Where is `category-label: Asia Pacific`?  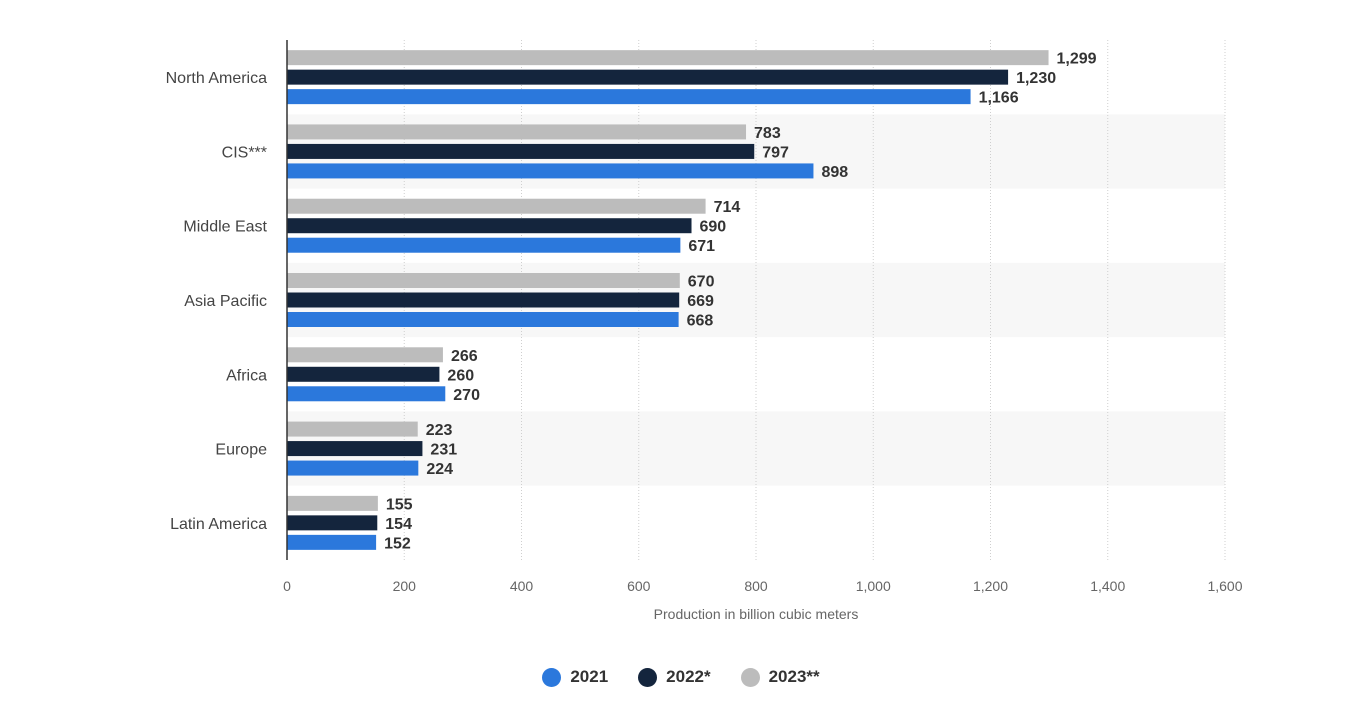
category-label: Asia Pacific is located at coordinates (225, 301).